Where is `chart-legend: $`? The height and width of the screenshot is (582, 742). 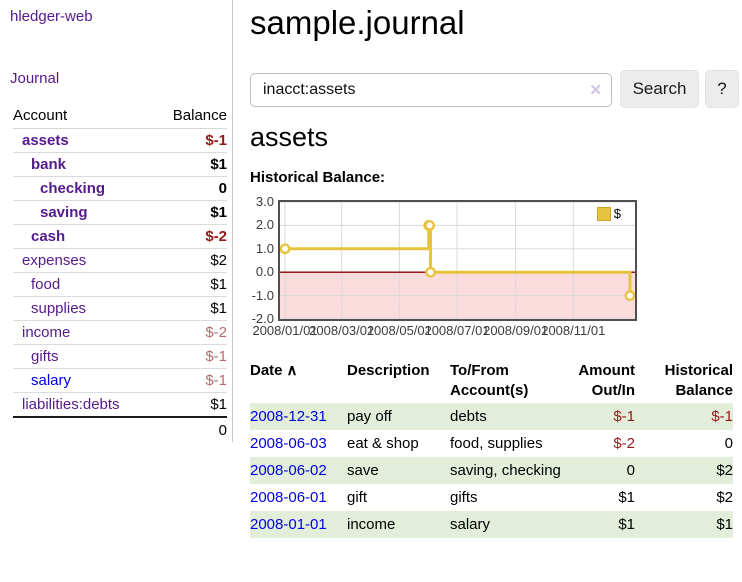
chart-legend: $ is located at coordinates (608, 213).